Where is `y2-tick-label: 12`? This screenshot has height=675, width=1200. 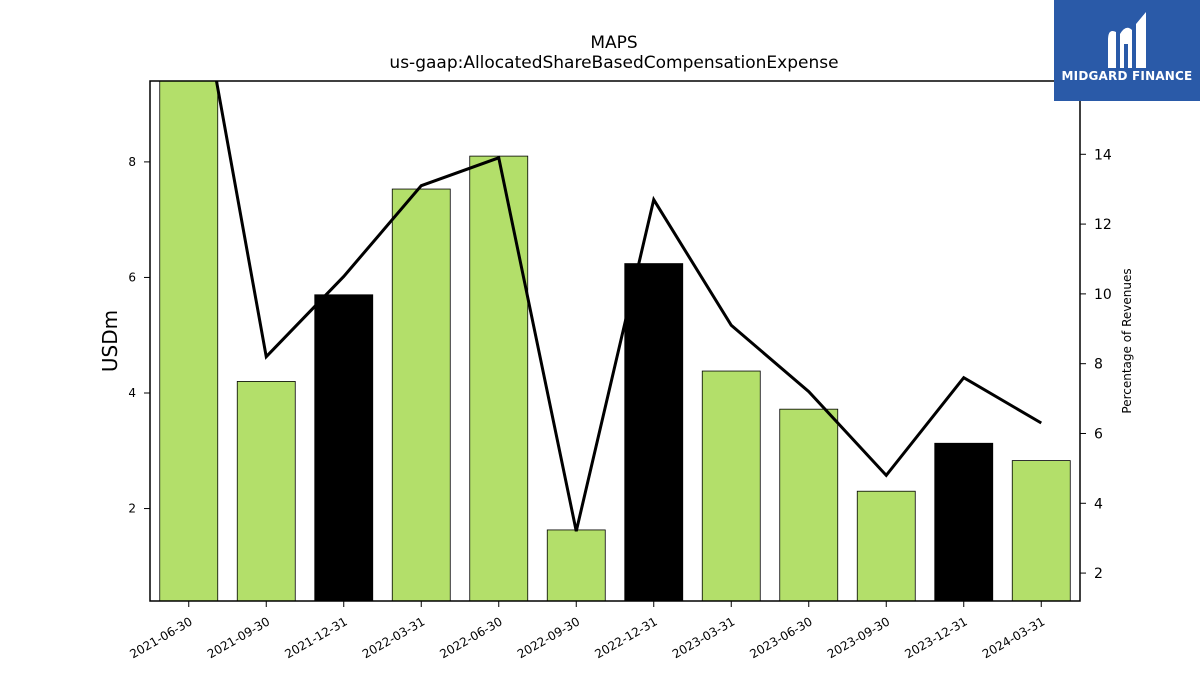
y2-tick-label: 12 is located at coordinates (1103, 225).